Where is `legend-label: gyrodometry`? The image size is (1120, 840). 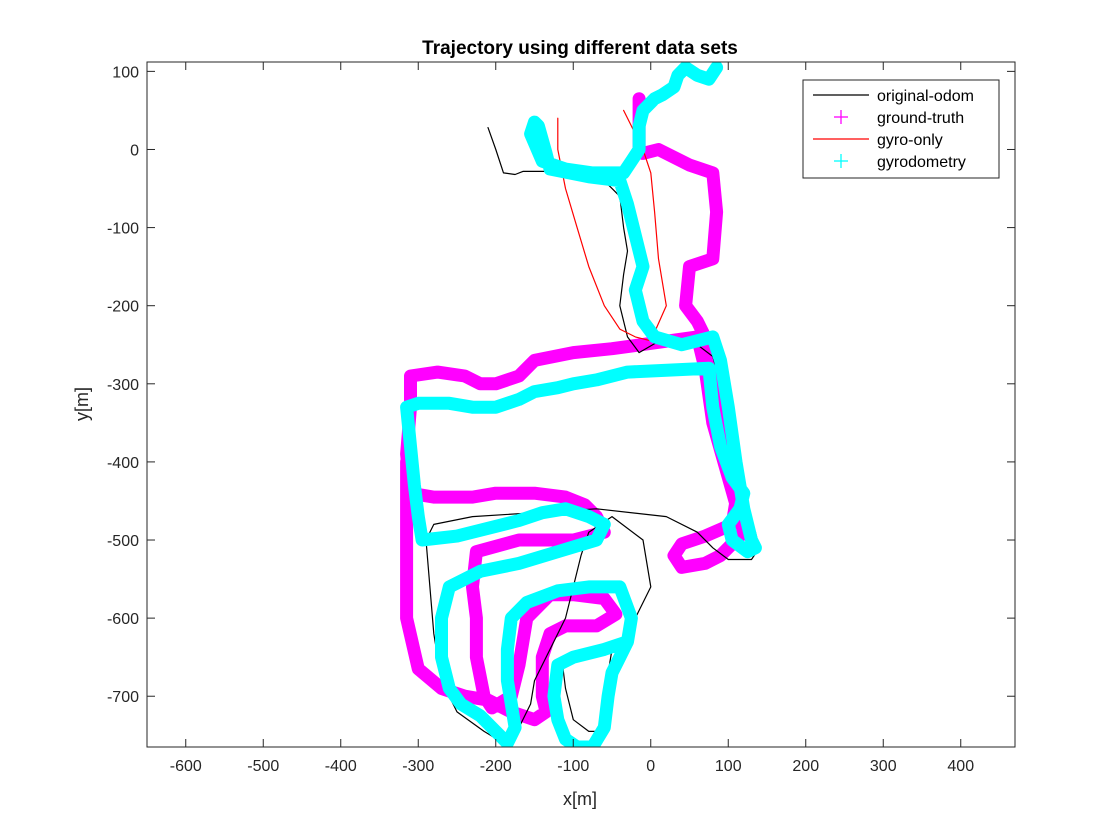 legend-label: gyrodometry is located at coordinates (921, 162).